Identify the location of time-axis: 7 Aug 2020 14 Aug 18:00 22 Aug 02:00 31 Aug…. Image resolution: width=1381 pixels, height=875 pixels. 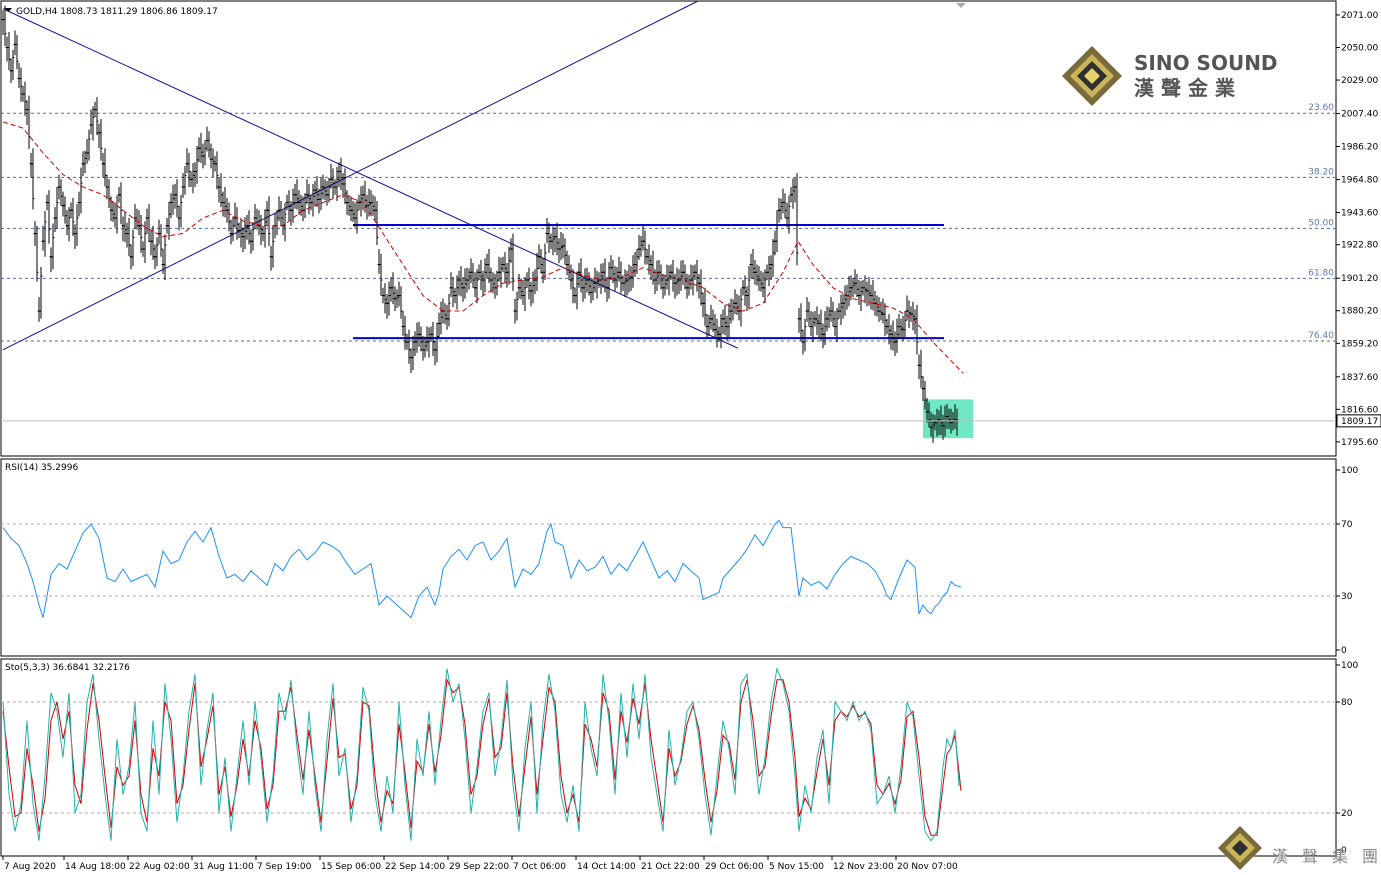
(480, 864).